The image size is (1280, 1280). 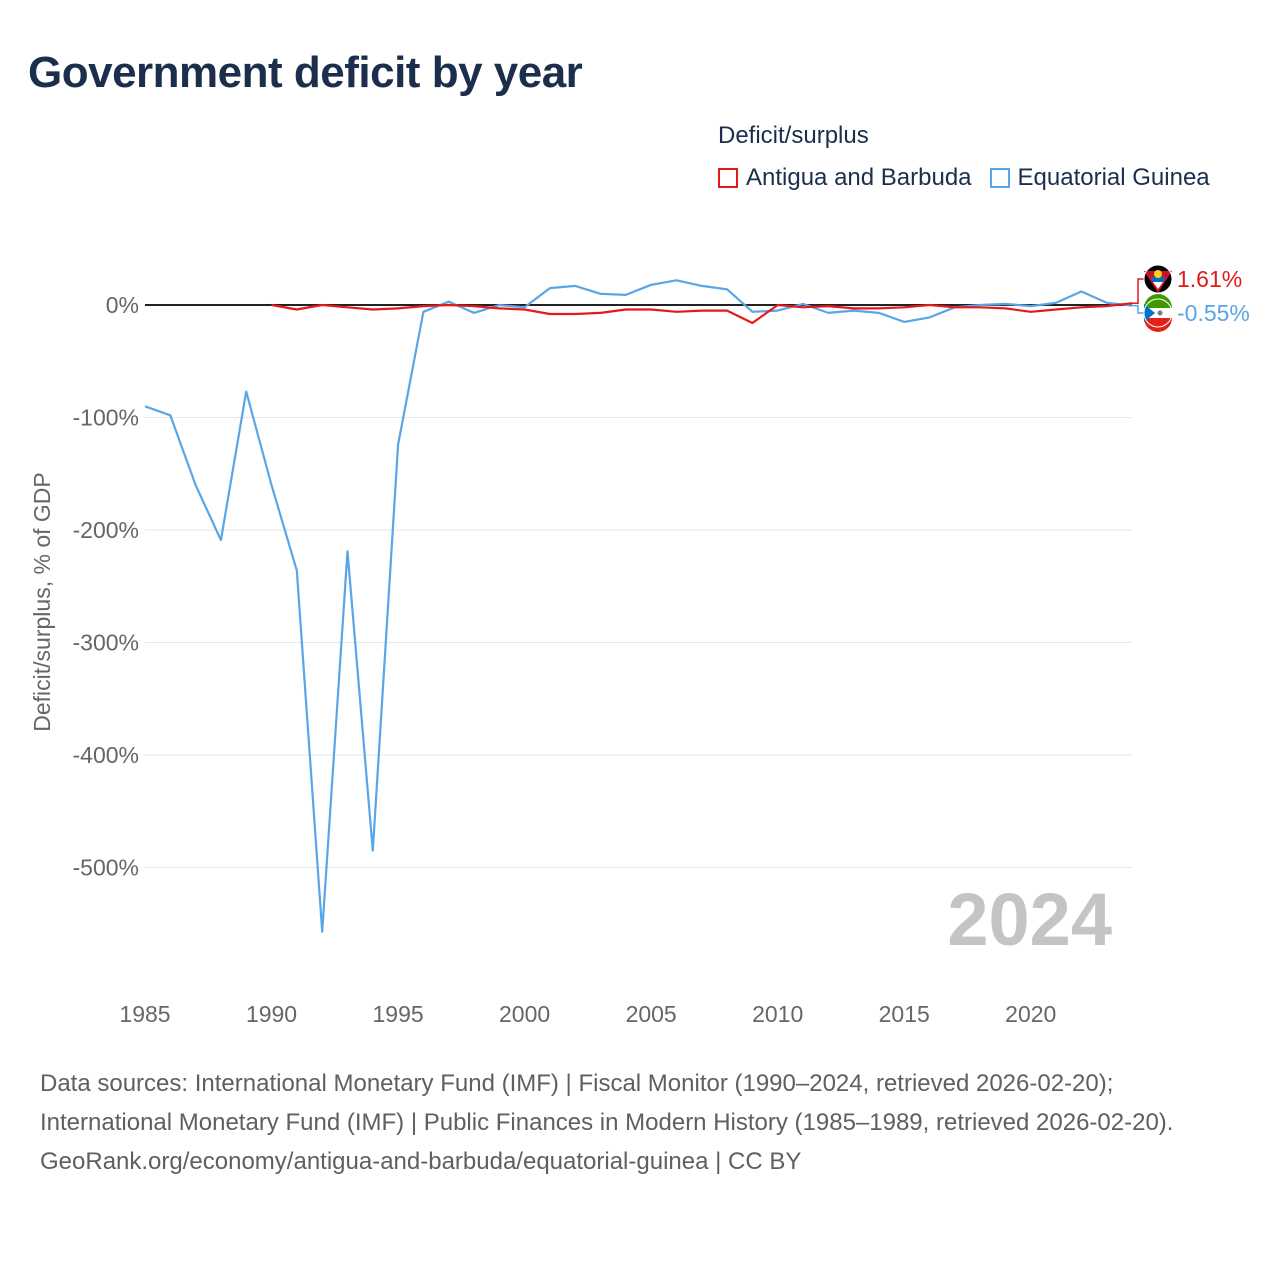 What do you see at coordinates (42, 601) in the screenshot?
I see `y-axis-label: Deficit/surplus, % of GDP` at bounding box center [42, 601].